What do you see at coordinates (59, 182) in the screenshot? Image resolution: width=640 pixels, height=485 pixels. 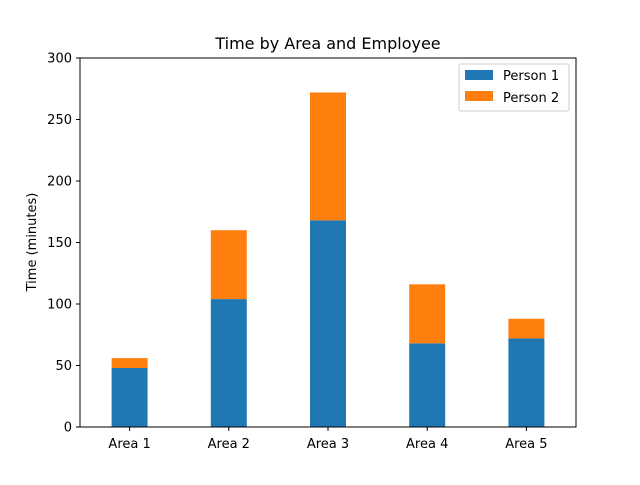 I see `y-tick-label: 200` at bounding box center [59, 182].